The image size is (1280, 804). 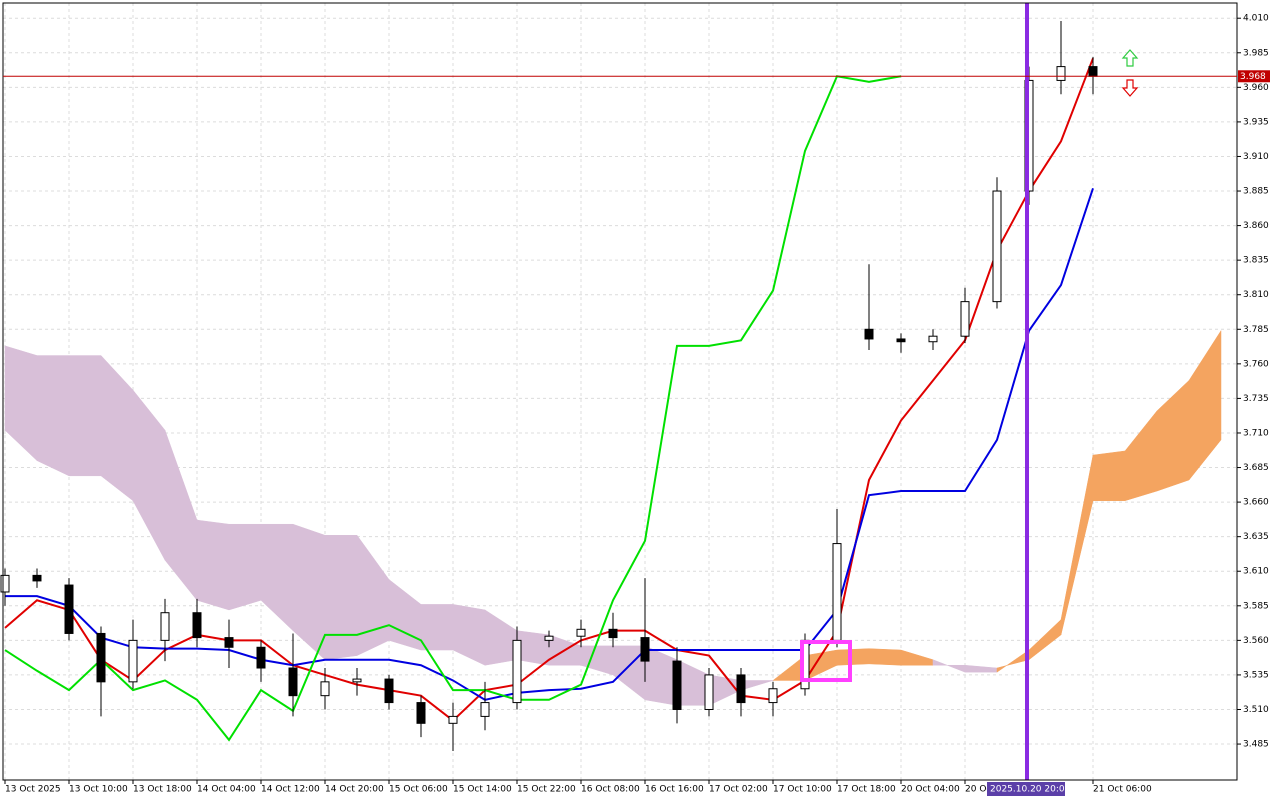 I want to click on x-tick-label: 16 Oct 08:00, so click(x=610, y=790).